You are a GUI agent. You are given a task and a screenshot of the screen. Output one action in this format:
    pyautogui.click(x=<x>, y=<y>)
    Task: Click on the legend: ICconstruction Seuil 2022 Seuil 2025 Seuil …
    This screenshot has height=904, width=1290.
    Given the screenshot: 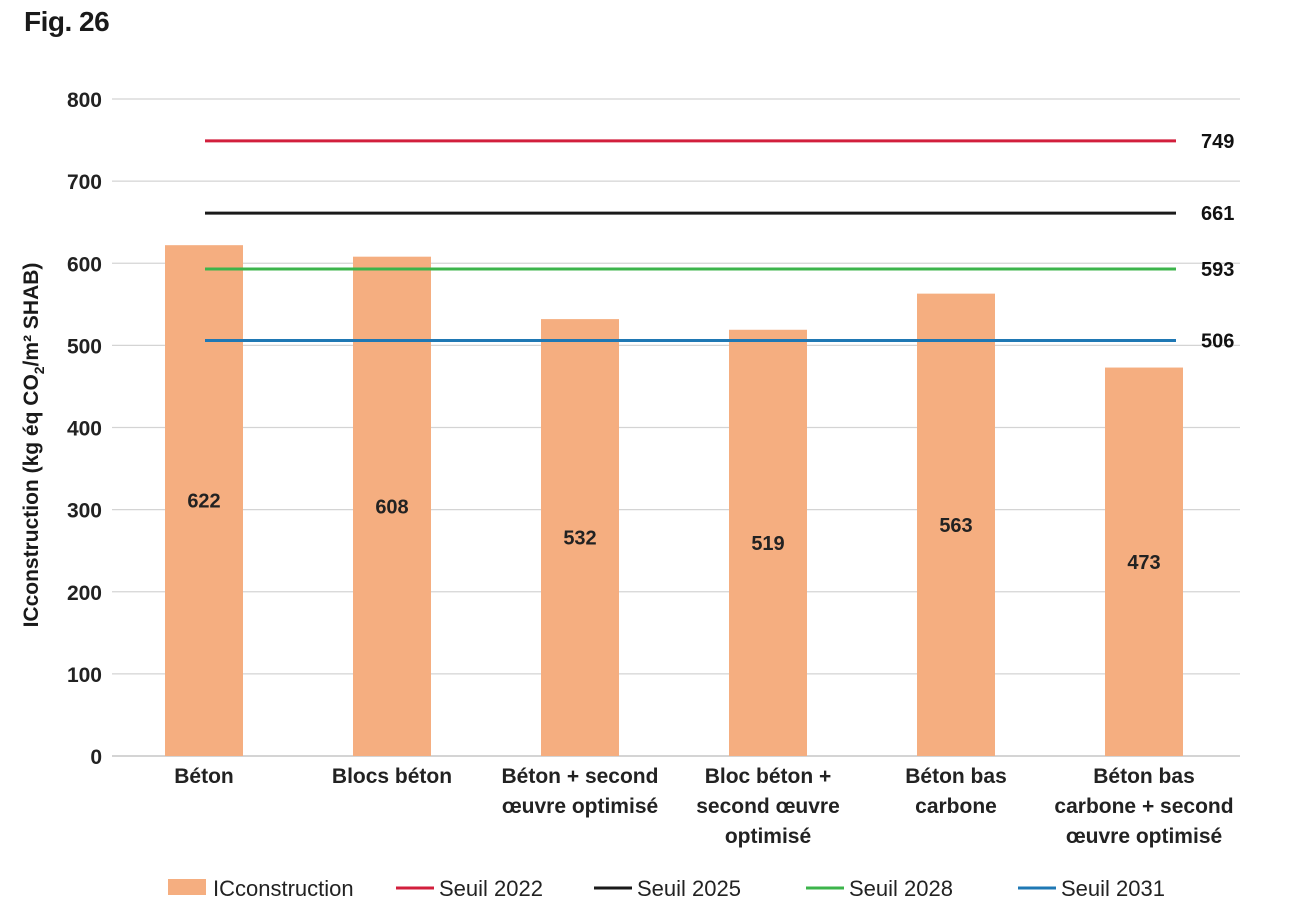 What is the action you would take?
    pyautogui.click(x=666, y=888)
    